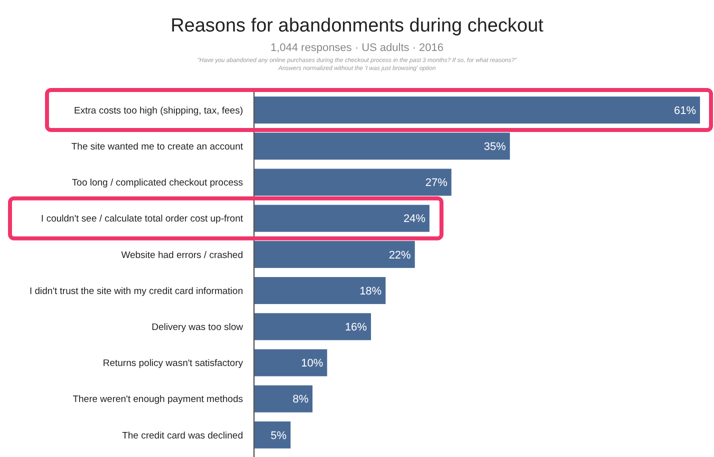  I want to click on y-tick-label: I couldn't see / calculate total order cost up-front, so click(142, 219).